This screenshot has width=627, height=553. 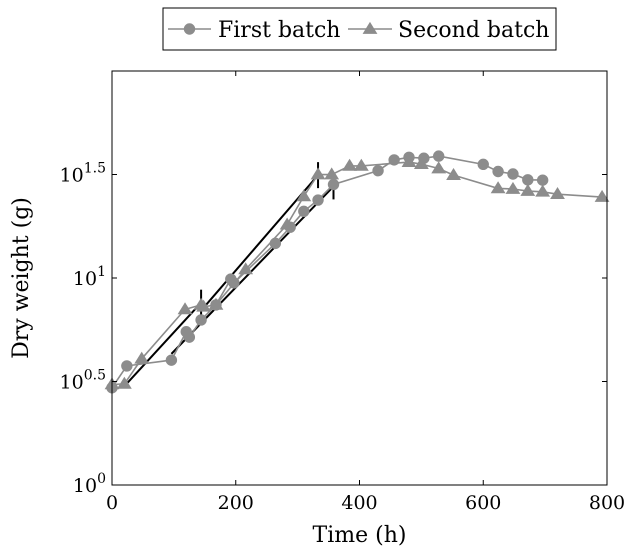 I want to click on fit-line, so click(x=162, y=344).